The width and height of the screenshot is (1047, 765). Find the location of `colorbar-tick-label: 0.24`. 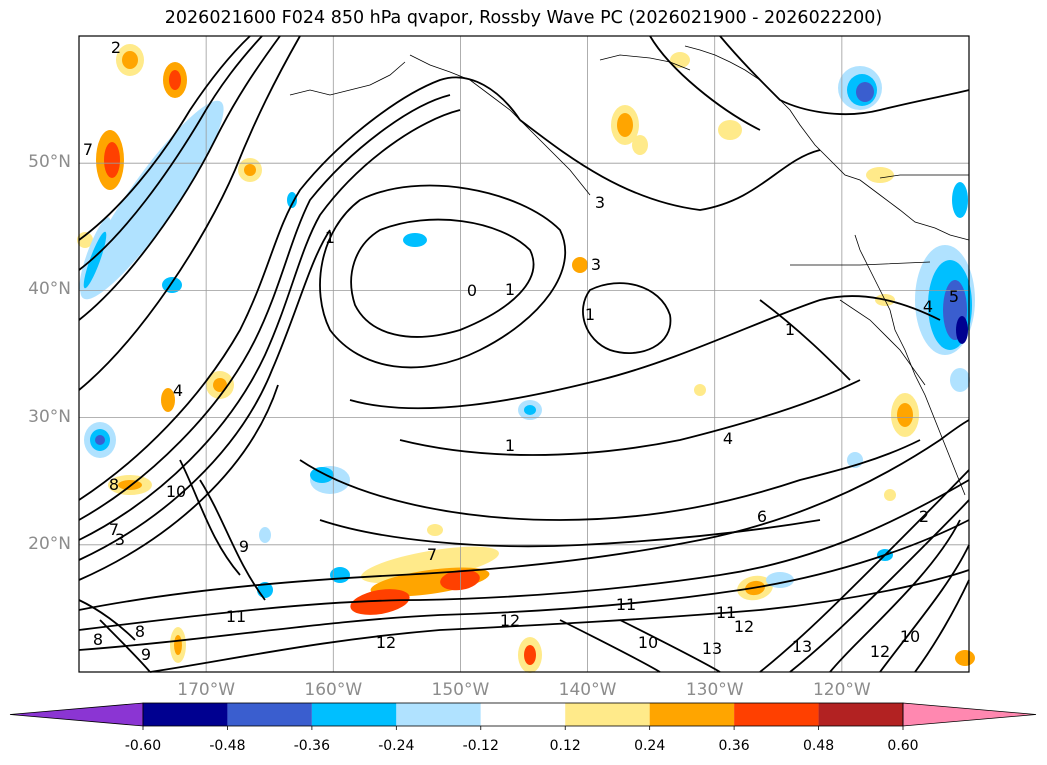

colorbar-tick-label: 0.24 is located at coordinates (650, 746).